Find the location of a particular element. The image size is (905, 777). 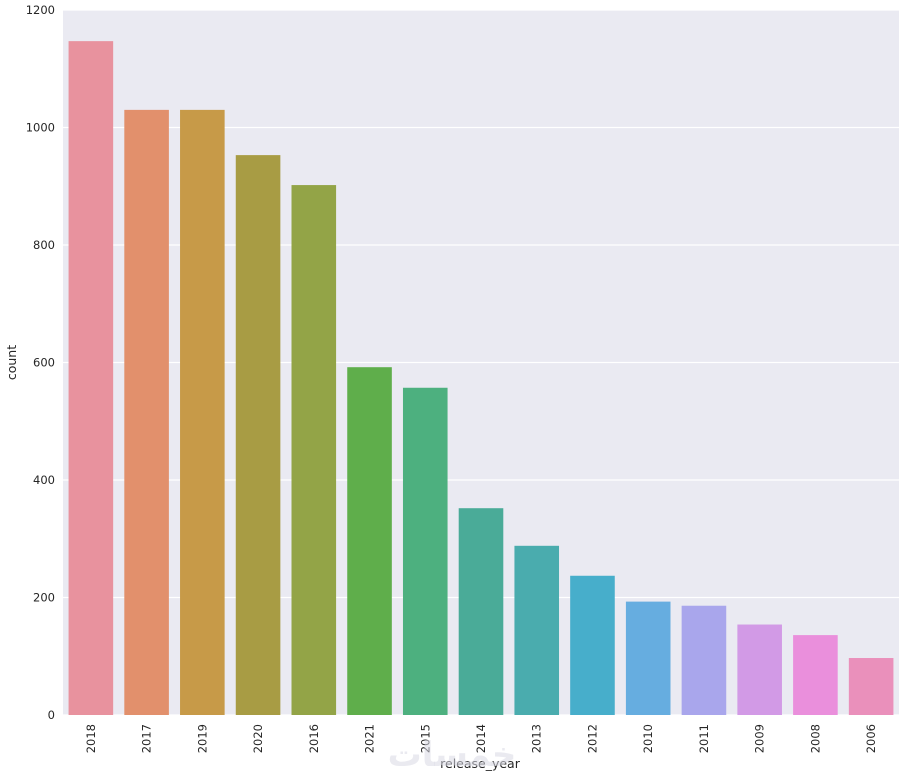

x-tick-label: 2014 is located at coordinates (481, 738).